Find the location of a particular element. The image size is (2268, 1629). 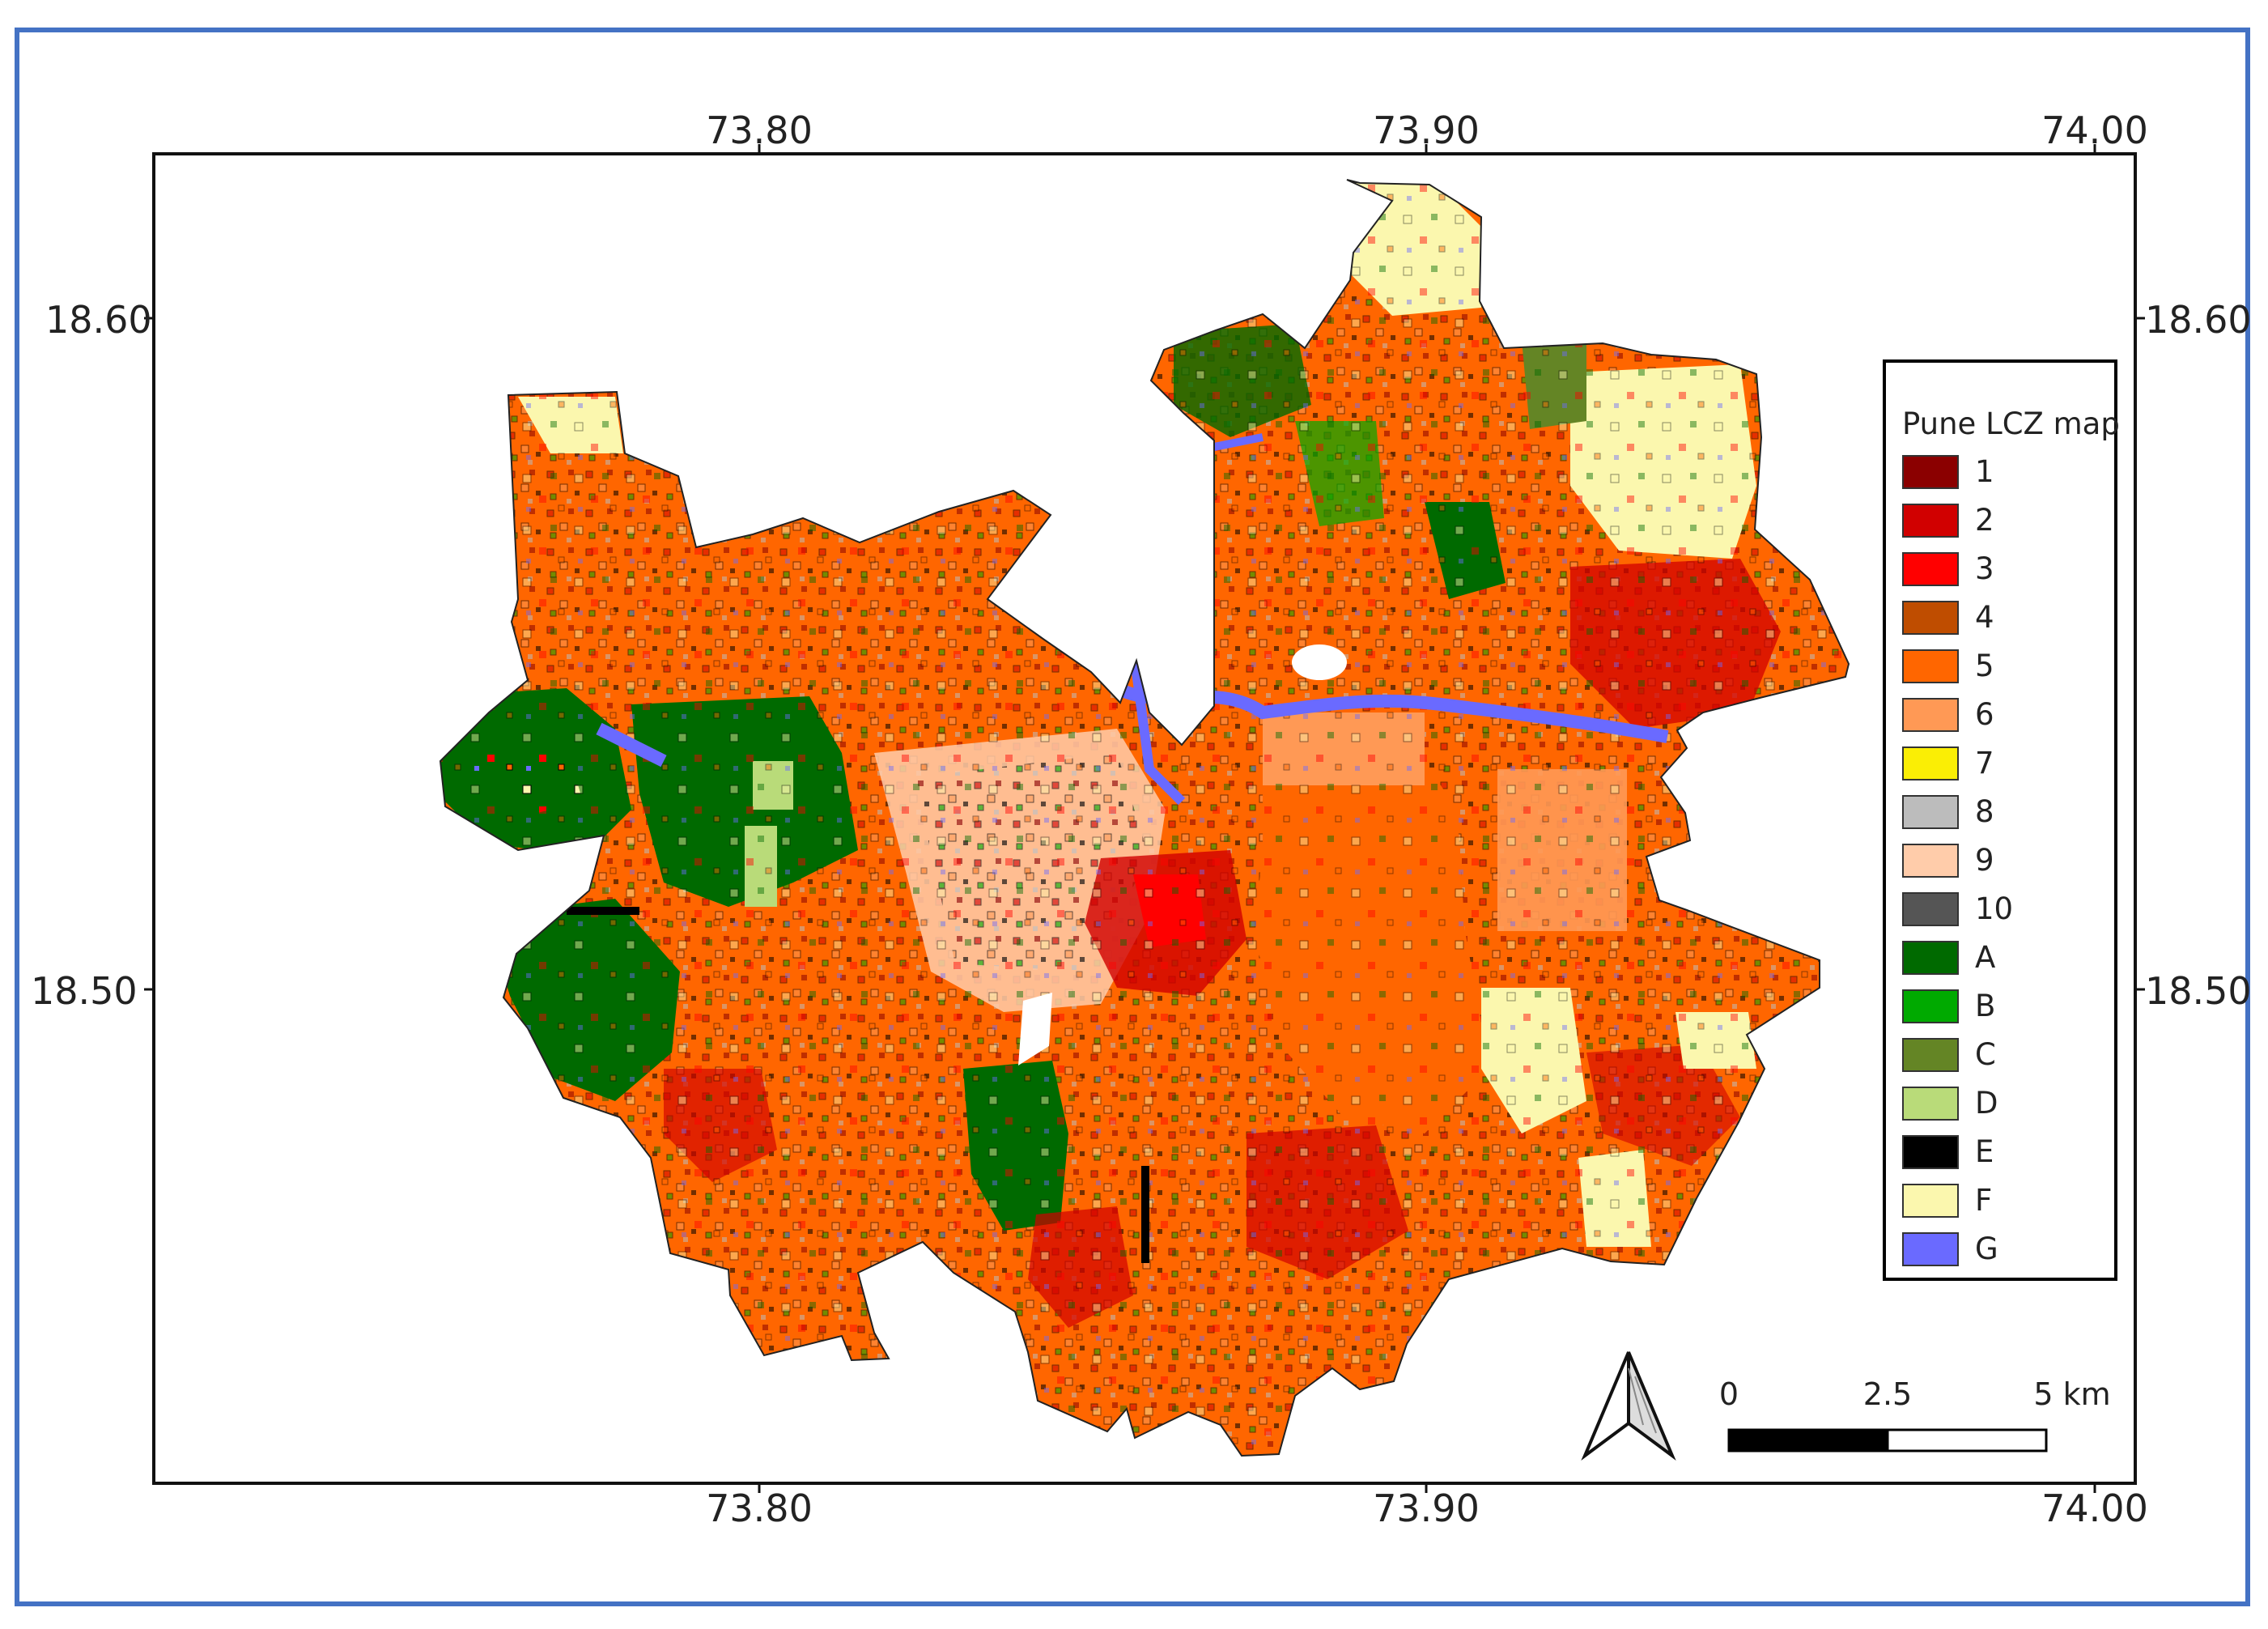

legend-item-c: C is located at coordinates (2003, 1055).